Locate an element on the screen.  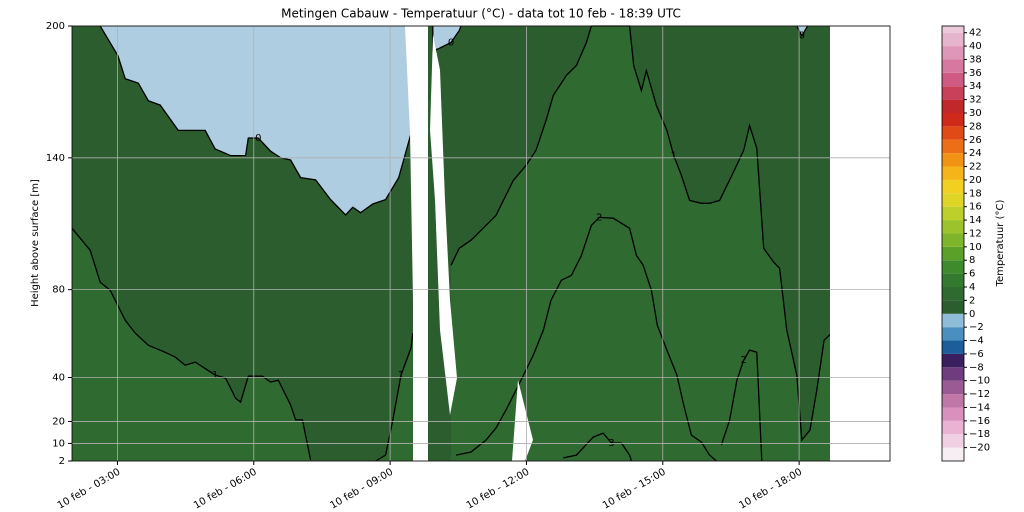
colorbar-tick-label: 12 is located at coordinates (975, 233).